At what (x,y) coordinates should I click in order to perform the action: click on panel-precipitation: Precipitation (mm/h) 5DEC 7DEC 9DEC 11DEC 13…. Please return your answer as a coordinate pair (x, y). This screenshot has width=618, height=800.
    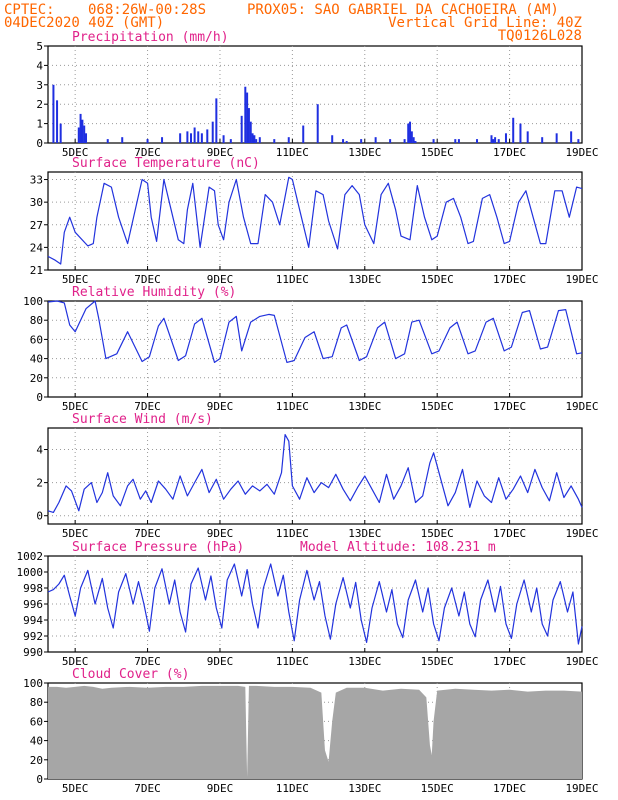
    Looking at the image, I should click on (317, 94).